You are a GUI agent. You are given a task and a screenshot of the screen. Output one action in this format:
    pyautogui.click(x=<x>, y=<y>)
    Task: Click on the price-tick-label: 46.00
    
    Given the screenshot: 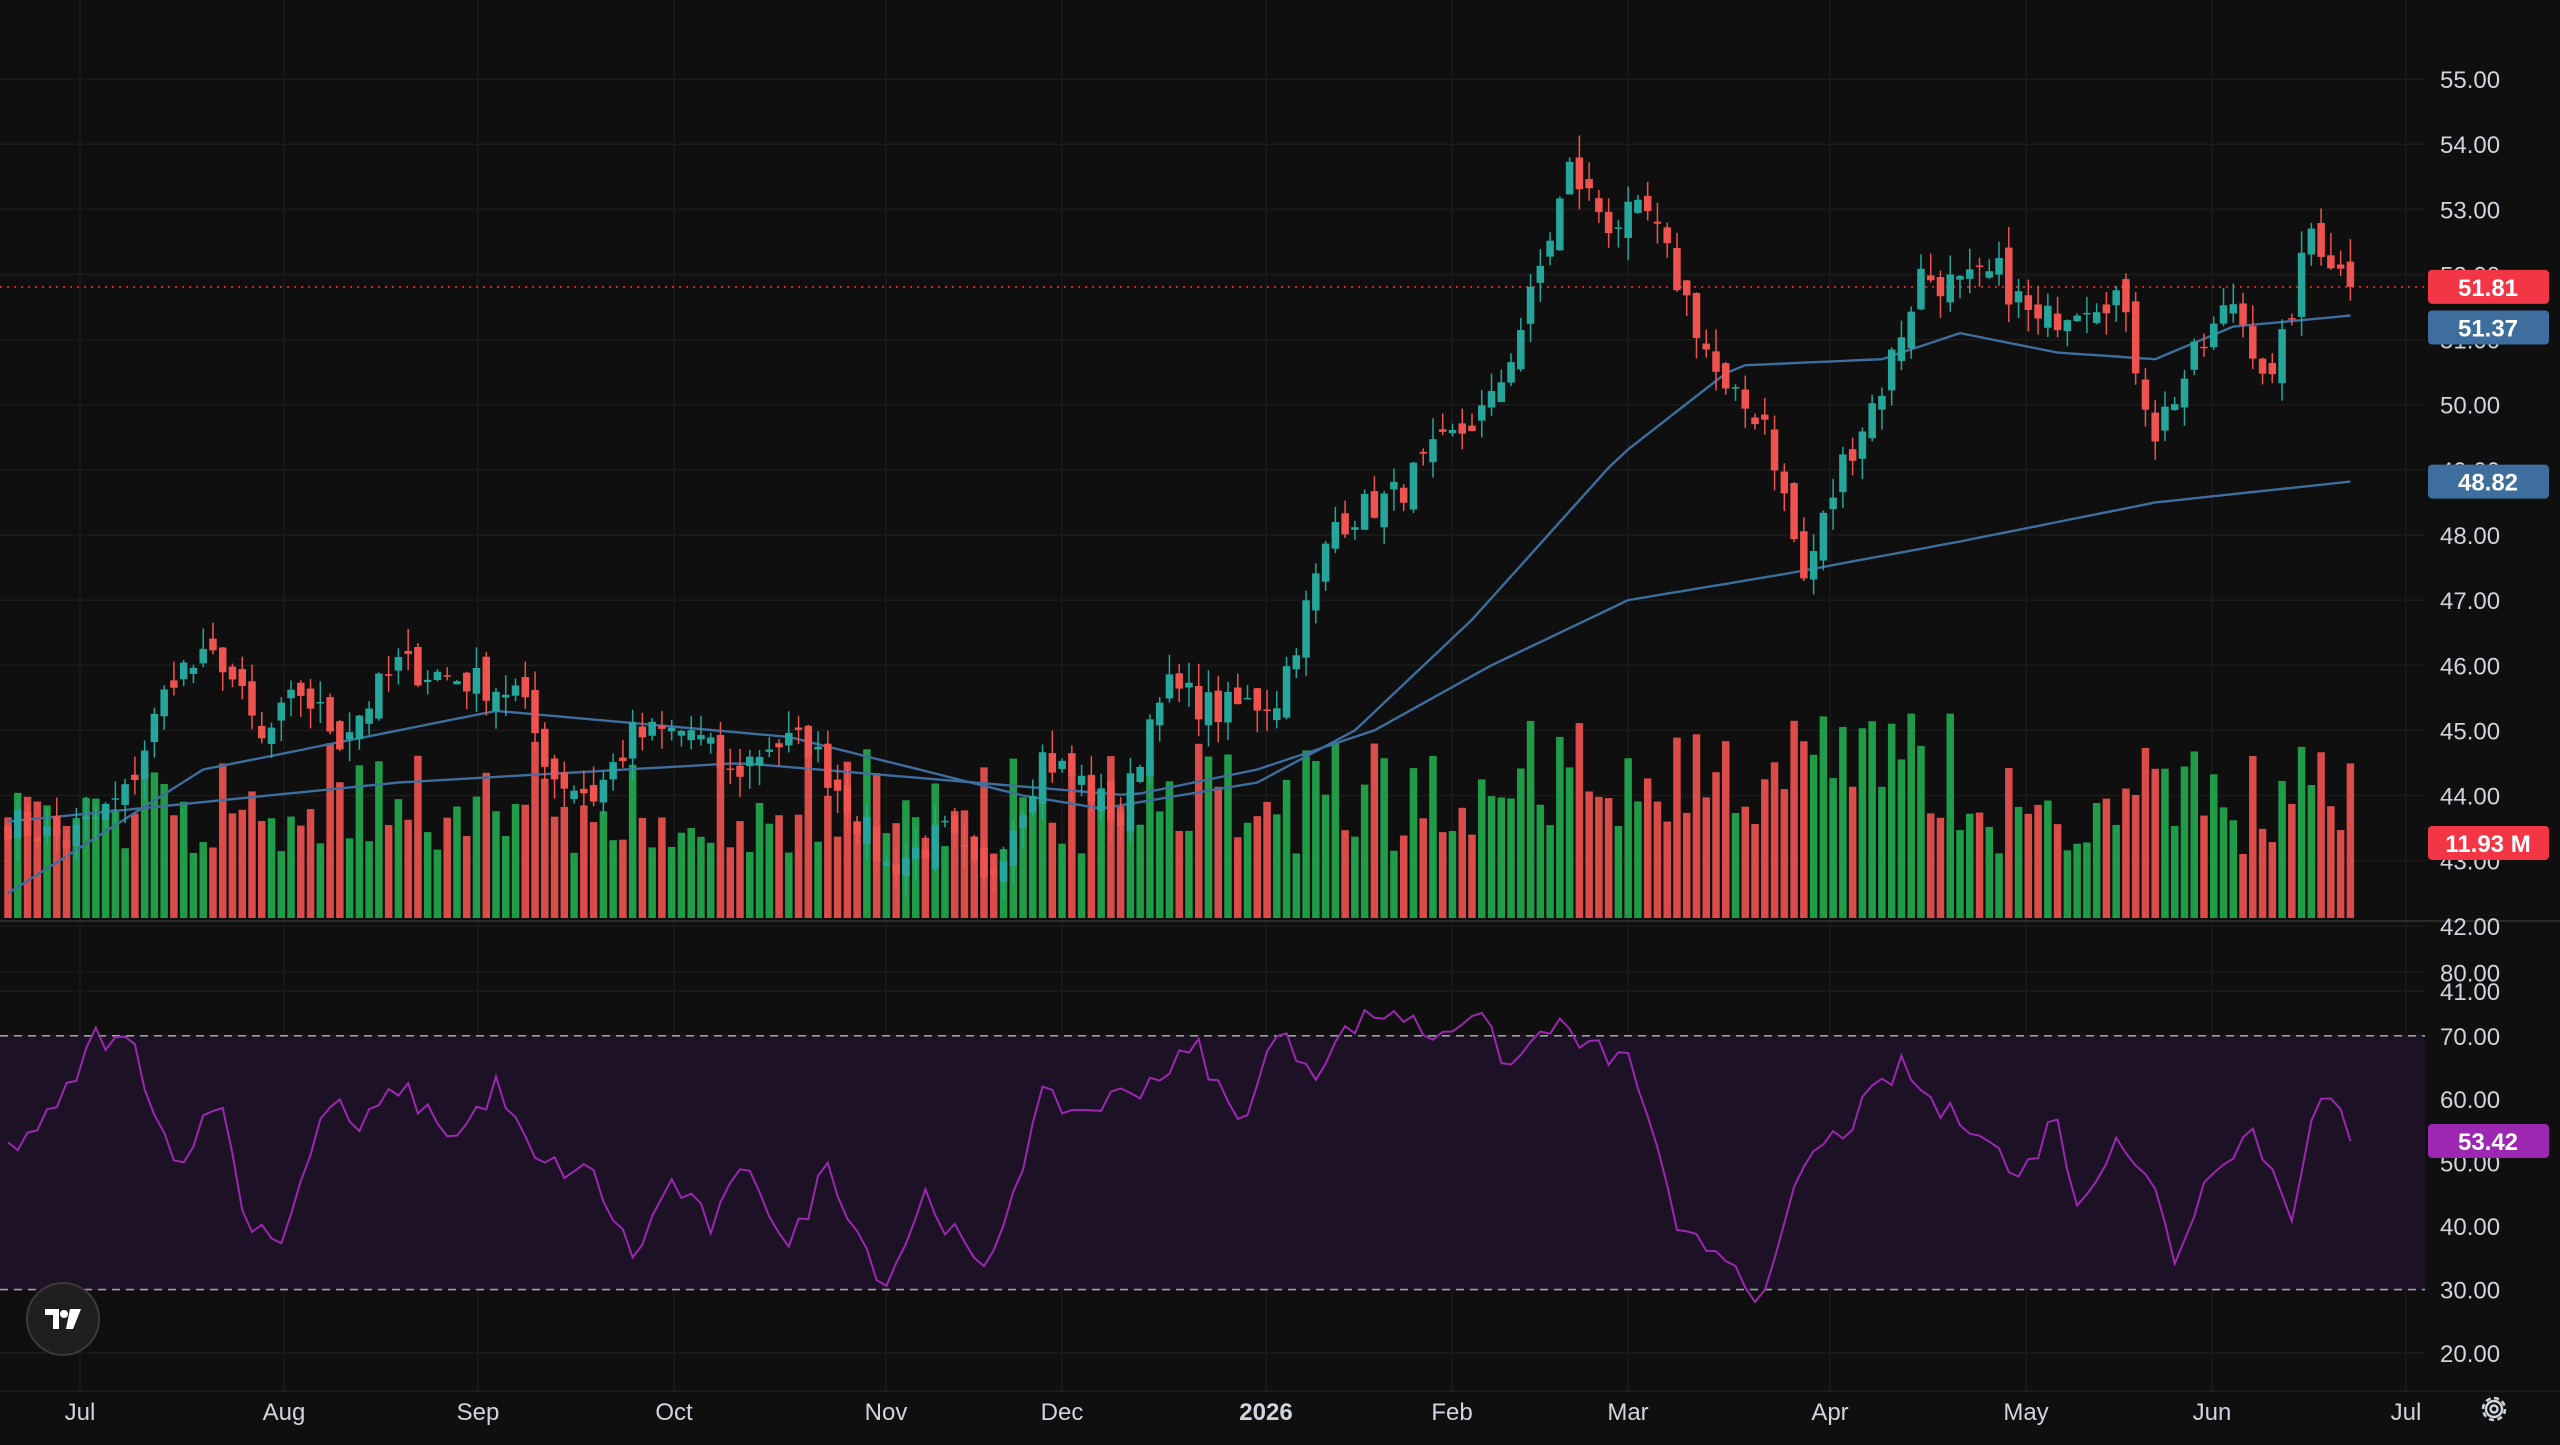 What is the action you would take?
    pyautogui.click(x=2470, y=666)
    